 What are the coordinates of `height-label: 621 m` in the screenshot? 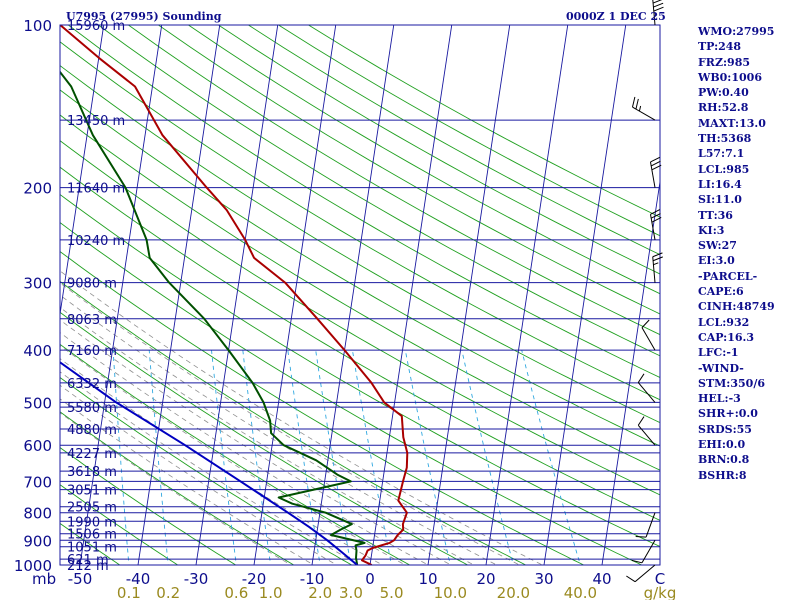 It's located at (88, 560).